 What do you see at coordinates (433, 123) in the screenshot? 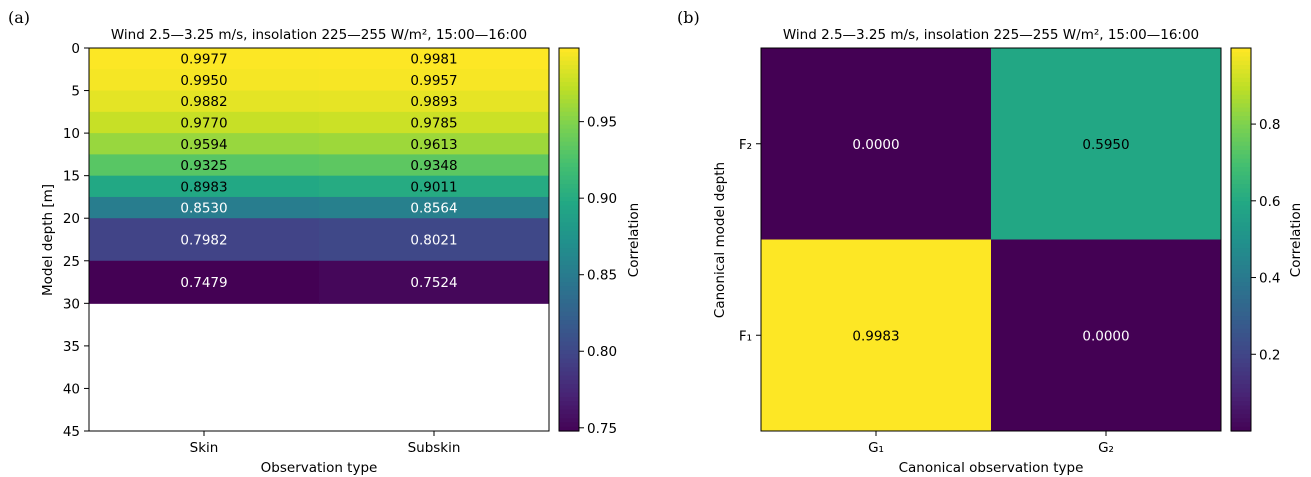
I see `cell-value-label: 0.9785` at bounding box center [433, 123].